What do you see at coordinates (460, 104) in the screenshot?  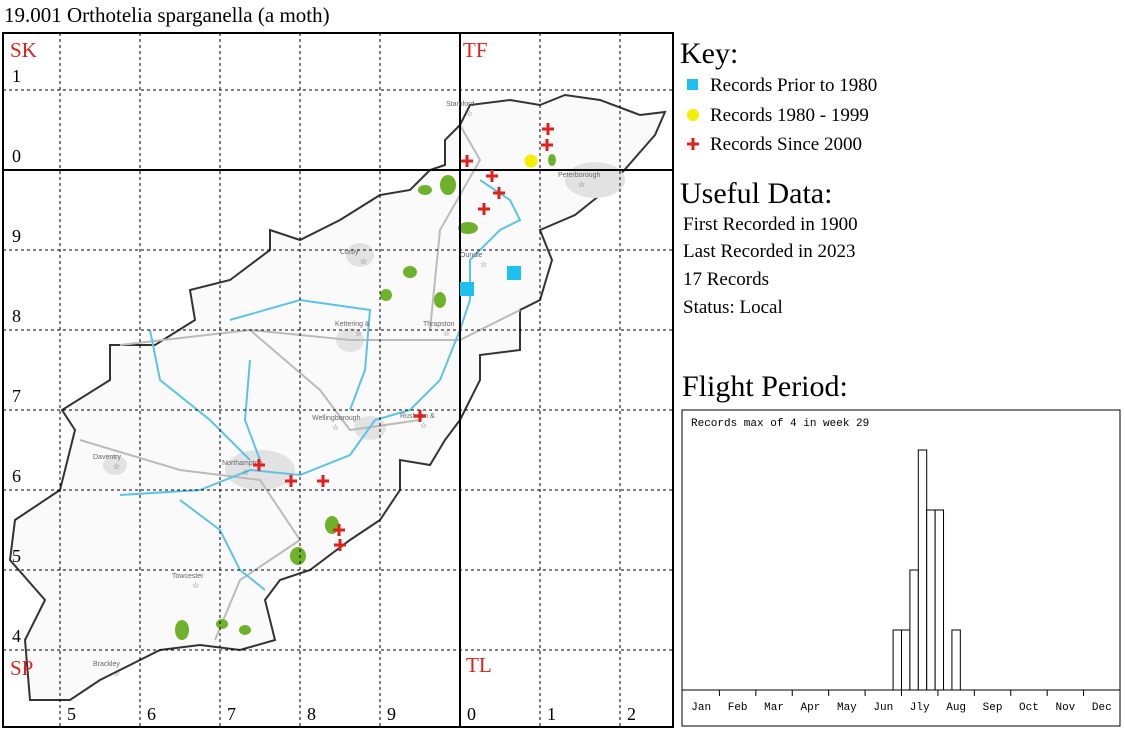 I see `town-label: Stamford` at bounding box center [460, 104].